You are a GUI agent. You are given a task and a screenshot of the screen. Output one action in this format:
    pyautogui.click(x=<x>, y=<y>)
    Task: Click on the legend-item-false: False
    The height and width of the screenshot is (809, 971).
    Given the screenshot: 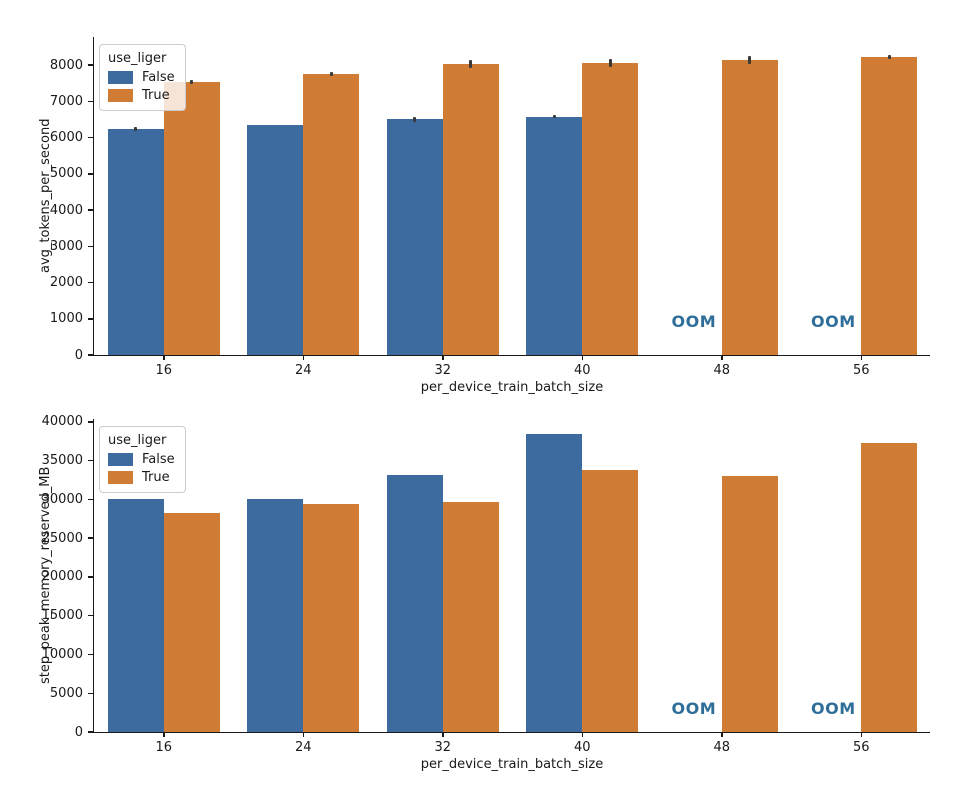 What is the action you would take?
    pyautogui.click(x=141, y=77)
    